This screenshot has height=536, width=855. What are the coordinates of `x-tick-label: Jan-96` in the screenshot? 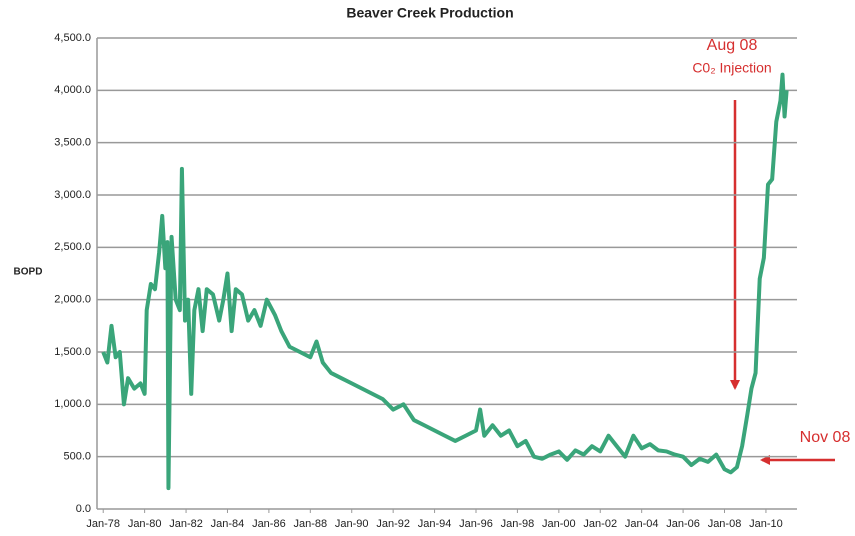 It's located at (476, 524).